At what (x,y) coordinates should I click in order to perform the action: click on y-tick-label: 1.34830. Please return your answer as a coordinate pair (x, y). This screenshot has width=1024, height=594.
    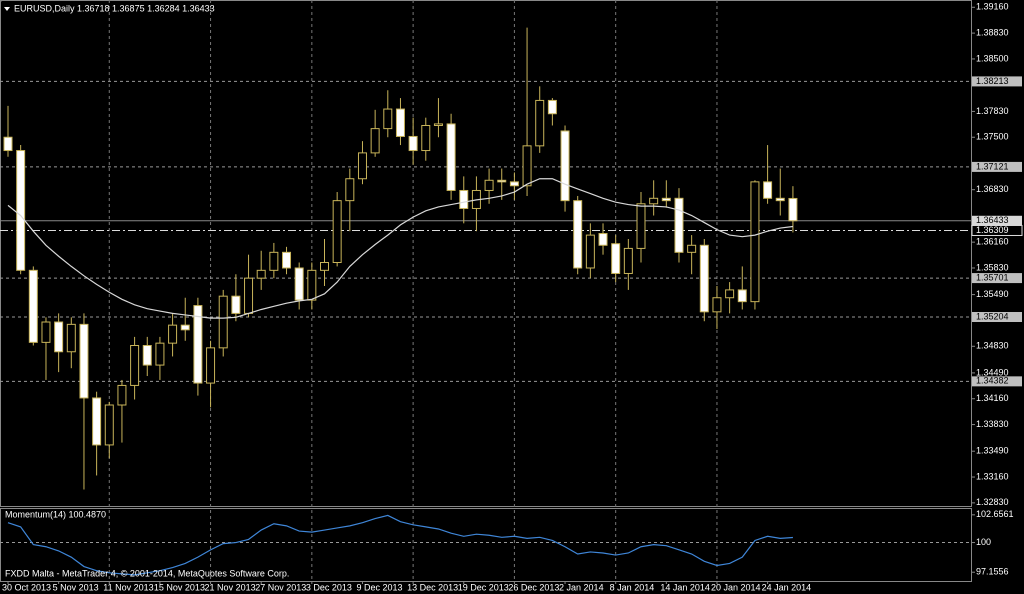
    Looking at the image, I should click on (992, 346).